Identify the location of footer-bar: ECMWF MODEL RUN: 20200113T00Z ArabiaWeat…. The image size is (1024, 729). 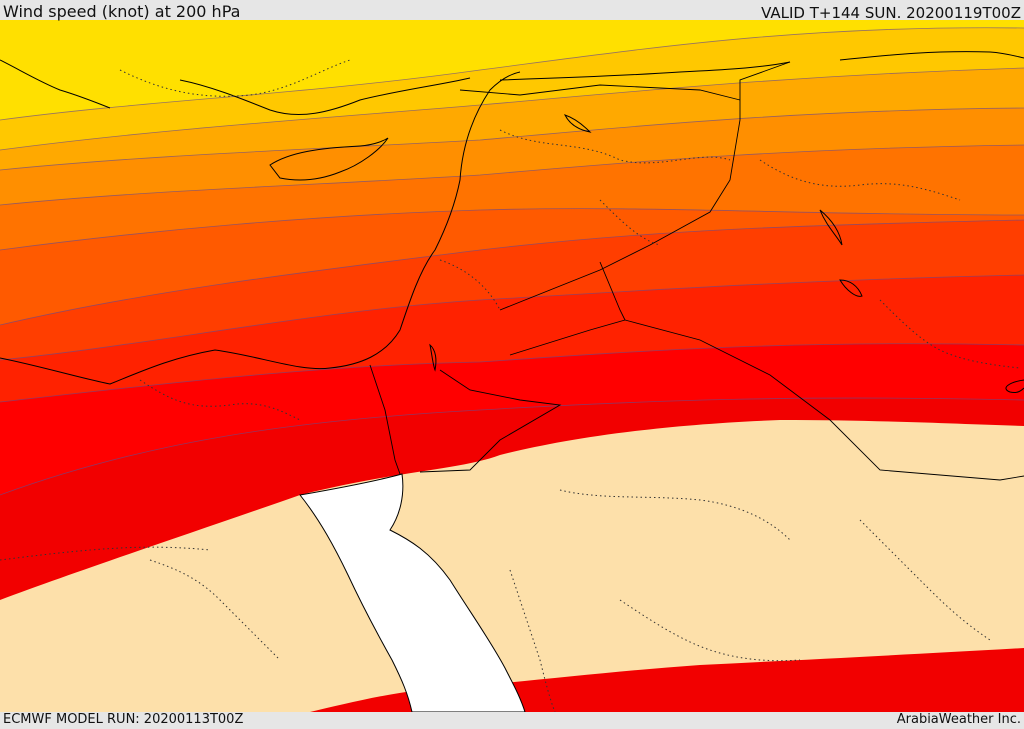
(512, 720).